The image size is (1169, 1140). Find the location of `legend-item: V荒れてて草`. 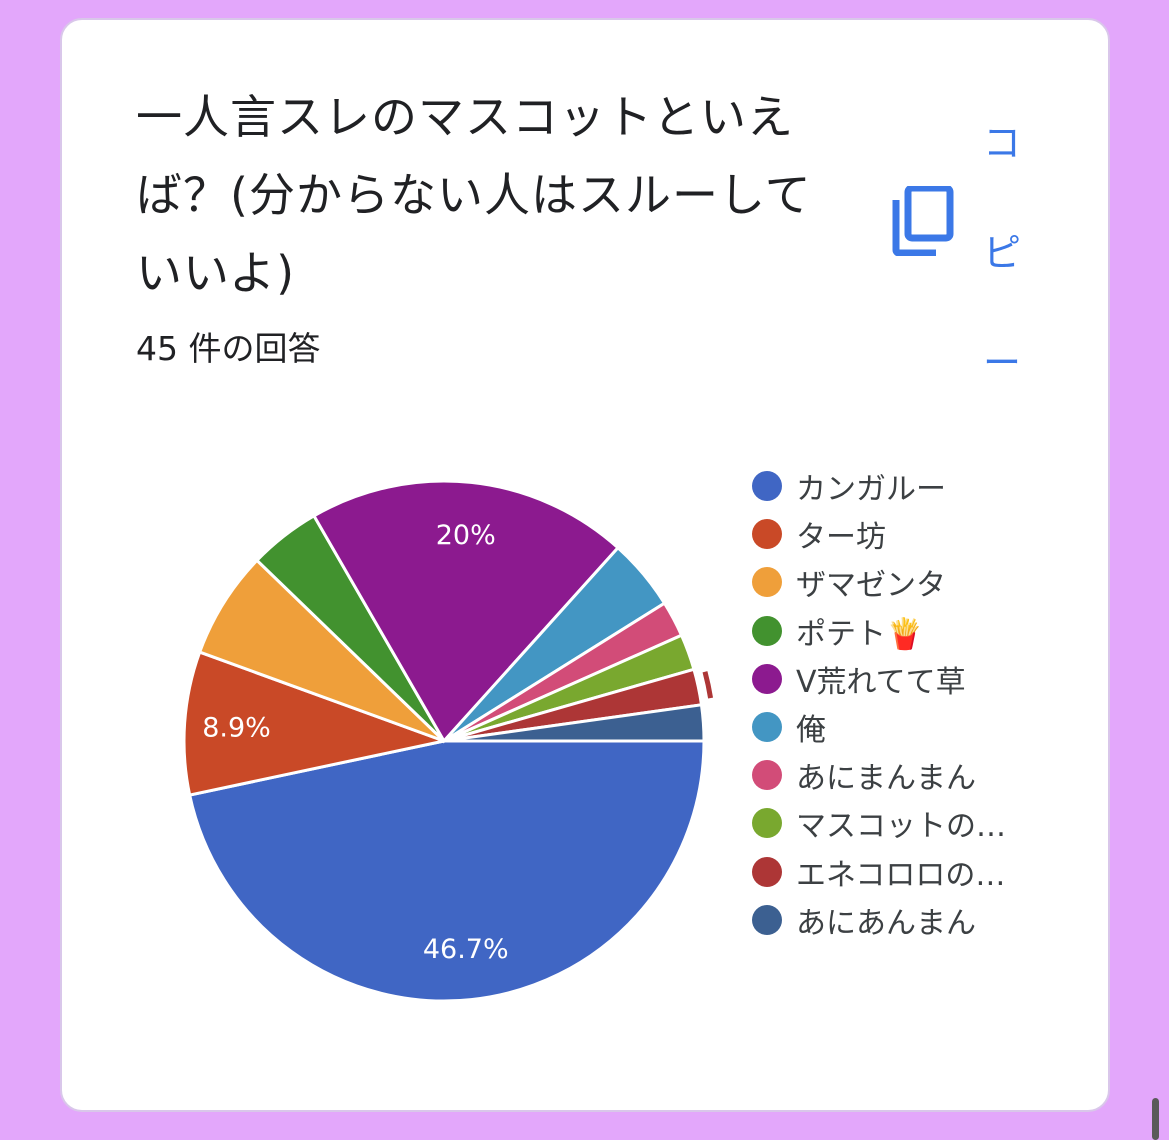

legend-item: V荒れてて草 is located at coordinates (879, 679).